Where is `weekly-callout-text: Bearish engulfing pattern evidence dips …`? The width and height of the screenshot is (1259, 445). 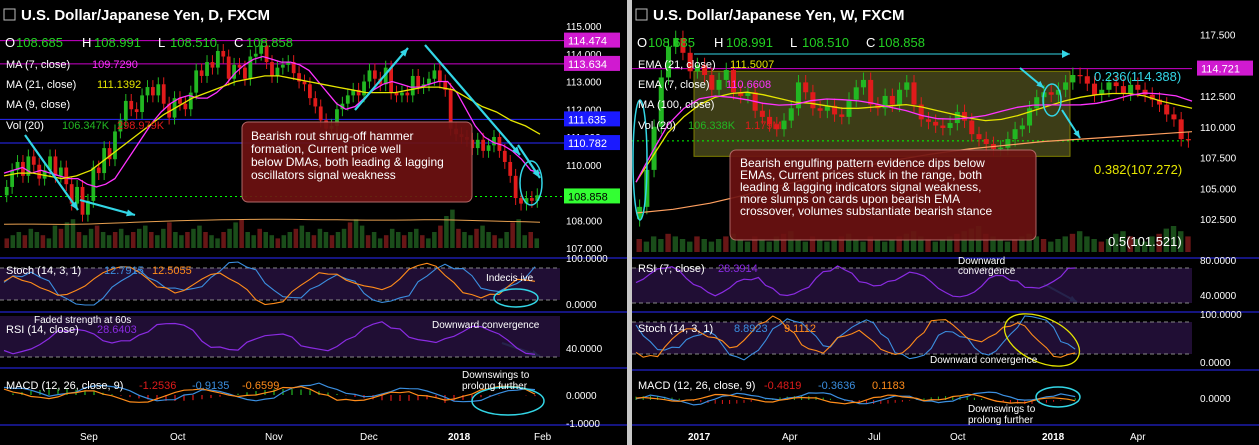 weekly-callout-text: Bearish engulfing pattern evidence dips … is located at coordinates (866, 187).